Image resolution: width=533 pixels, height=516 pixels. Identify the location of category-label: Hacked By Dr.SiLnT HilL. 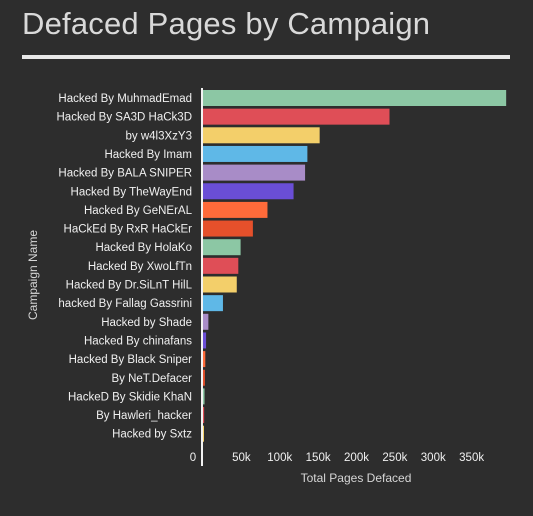
(129, 286).